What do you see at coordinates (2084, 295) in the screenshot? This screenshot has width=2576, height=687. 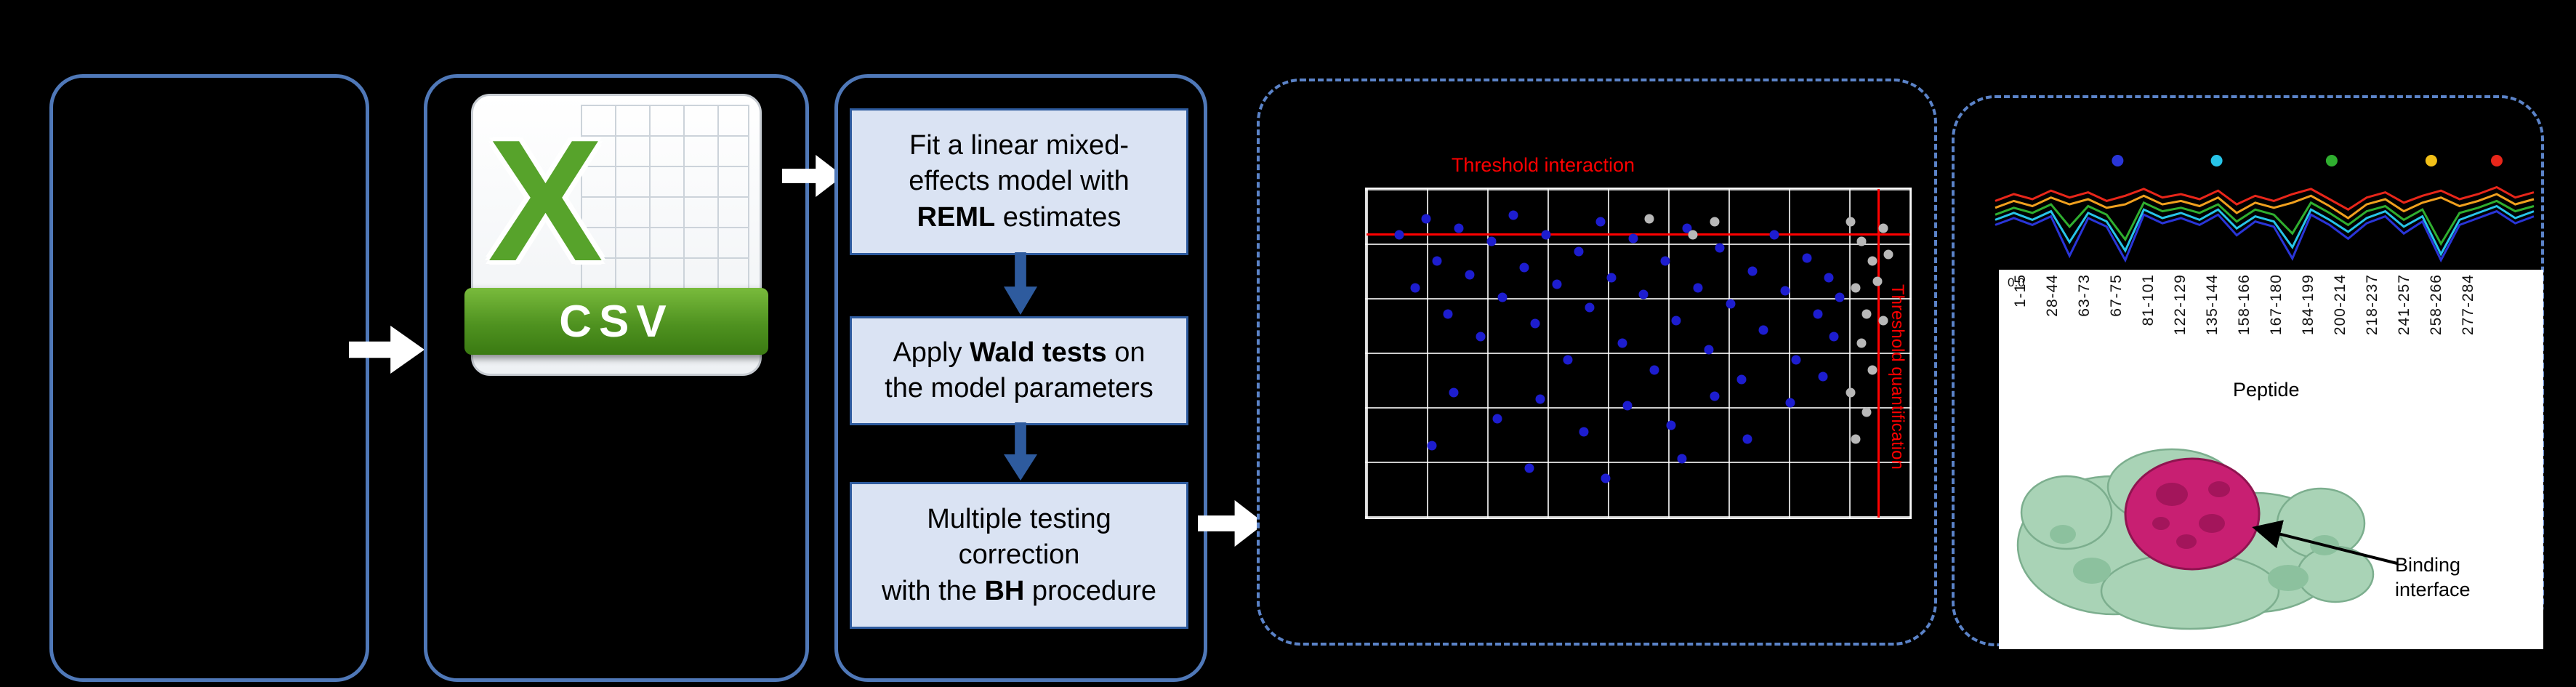 I see `peptide-tick-label: 63-73` at bounding box center [2084, 295].